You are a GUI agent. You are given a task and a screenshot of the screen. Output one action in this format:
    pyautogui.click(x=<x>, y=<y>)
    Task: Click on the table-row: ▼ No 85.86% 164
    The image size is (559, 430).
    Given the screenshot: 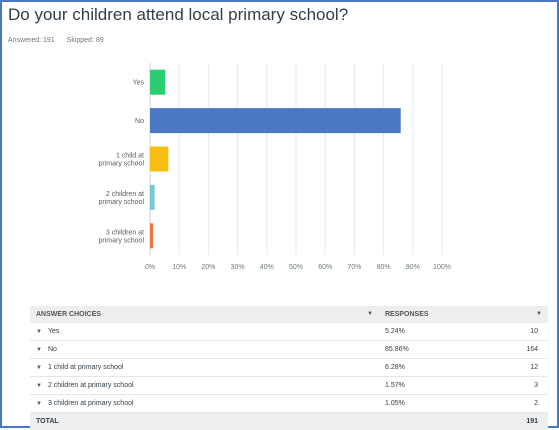 What is the action you would take?
    pyautogui.click(x=289, y=350)
    